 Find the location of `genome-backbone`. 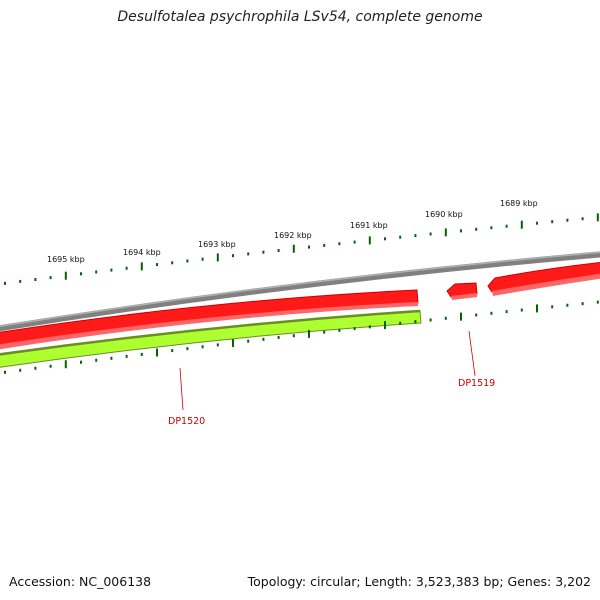

genome-backbone is located at coordinates (300, 291).